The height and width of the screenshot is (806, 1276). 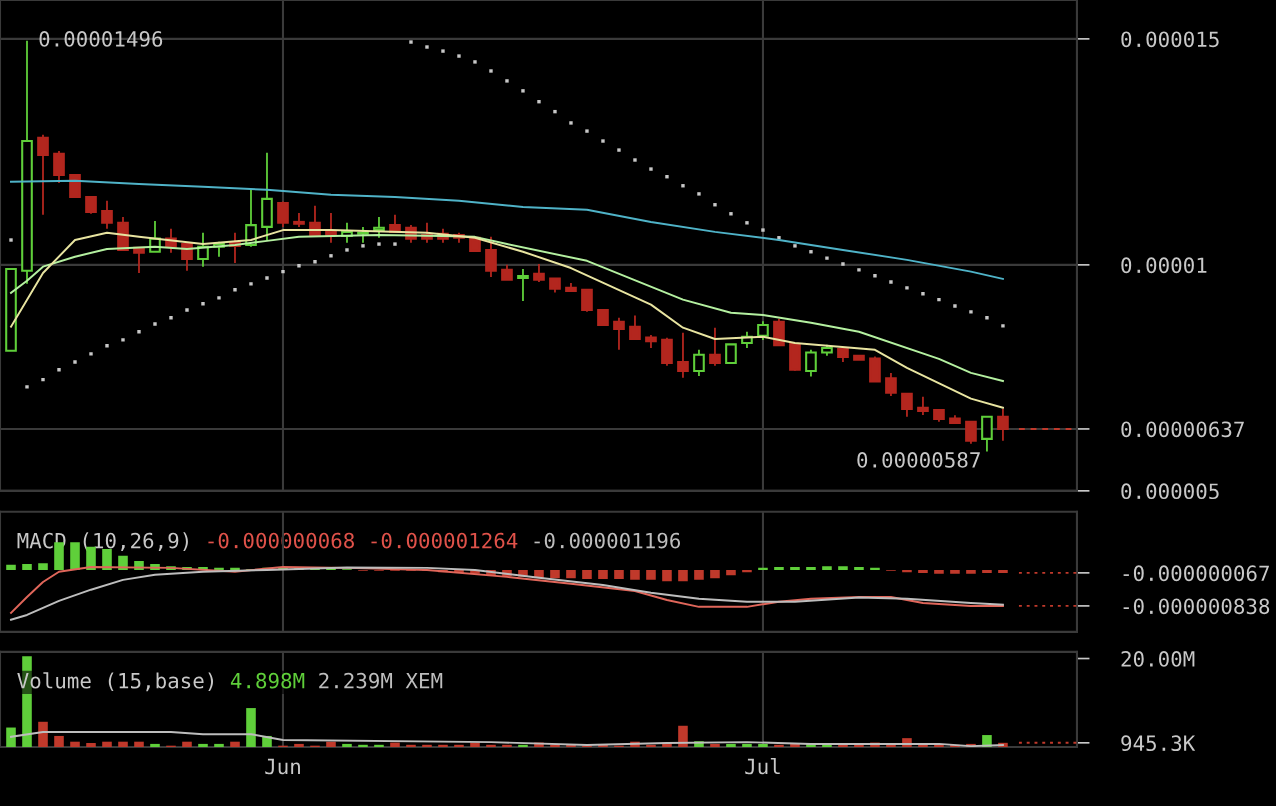 I want to click on annotation: 0.00000587, so click(x=918, y=460).